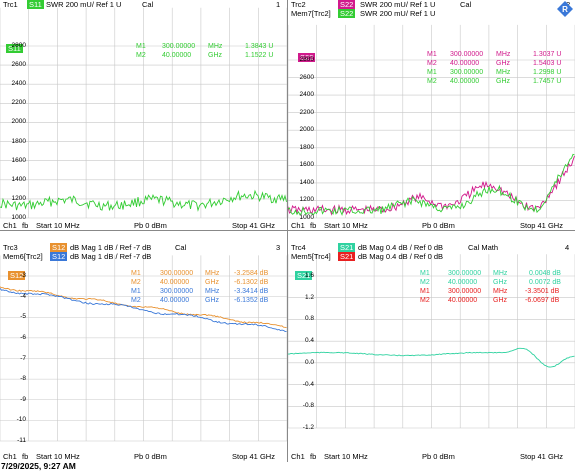 This screenshot has height=474, width=575. Describe the element at coordinates (23, 379) in the screenshot. I see `y-tick-label: -8` at that location.